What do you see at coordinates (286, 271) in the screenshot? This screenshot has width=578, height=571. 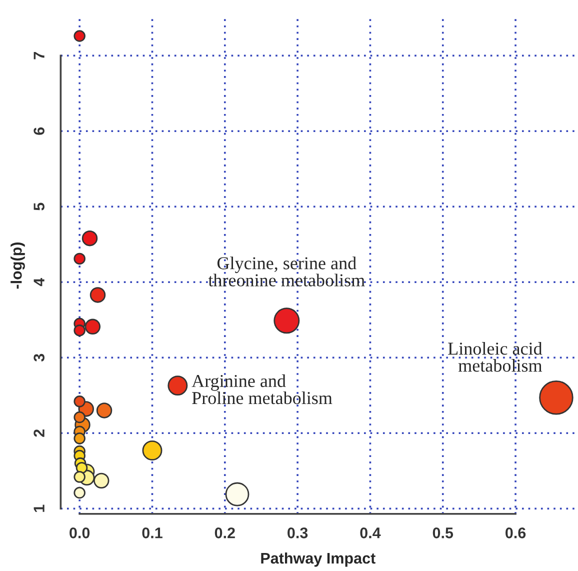 I see `annotation: Glycine, serine and threonine metabolism` at bounding box center [286, 271].